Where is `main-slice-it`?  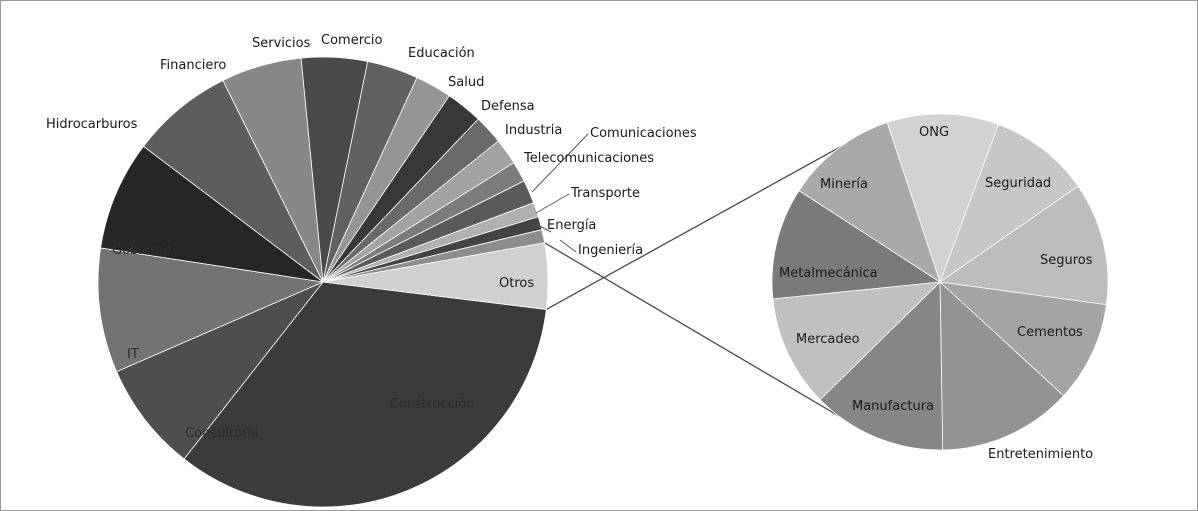 main-slice-it is located at coordinates (211, 310).